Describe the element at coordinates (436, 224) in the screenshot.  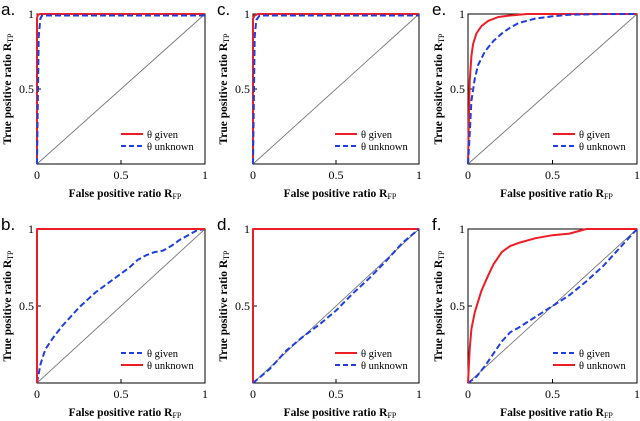
I see `panel-label: f.` at that location.